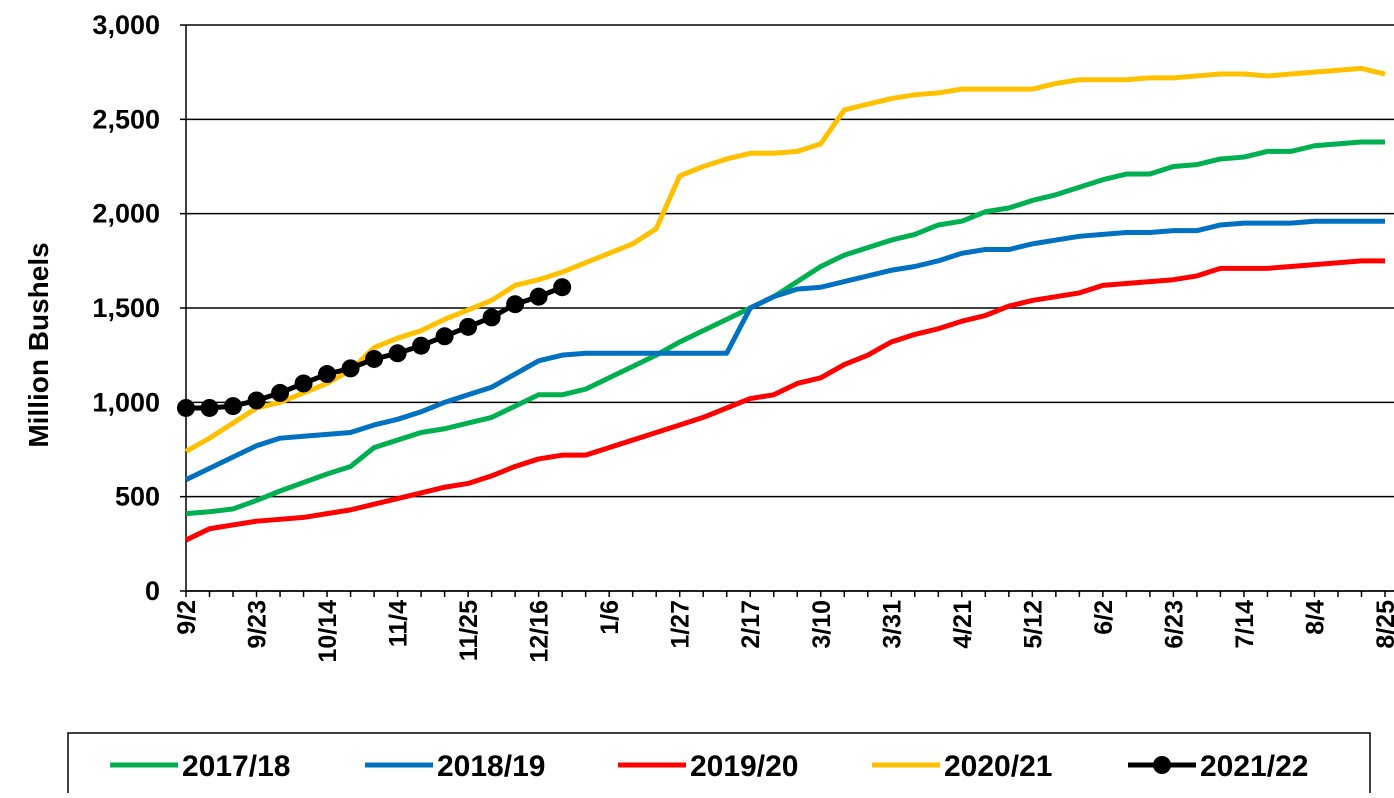 The image size is (1394, 798). What do you see at coordinates (822, 624) in the screenshot?
I see `x-tick-label: 3/10` at bounding box center [822, 624].